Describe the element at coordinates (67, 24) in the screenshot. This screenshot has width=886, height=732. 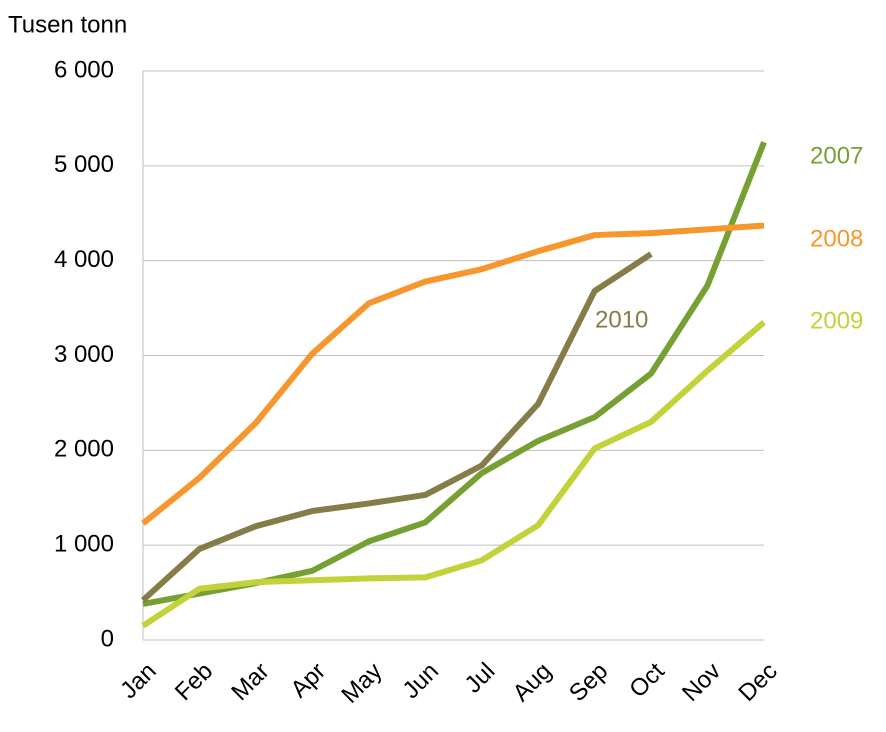
I see `y-axis-label: Tusen tonn` at that location.